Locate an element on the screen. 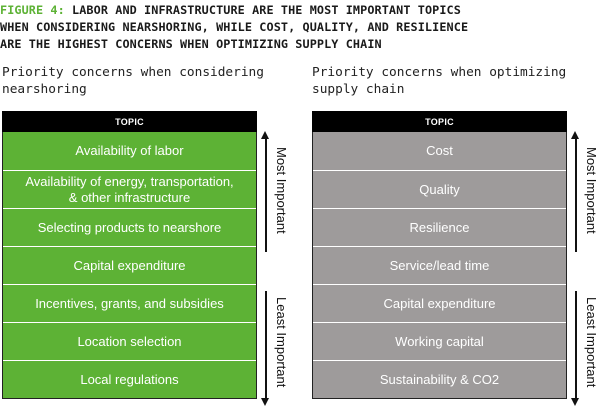  table-row: Sustainability & CO2 is located at coordinates (439, 379).